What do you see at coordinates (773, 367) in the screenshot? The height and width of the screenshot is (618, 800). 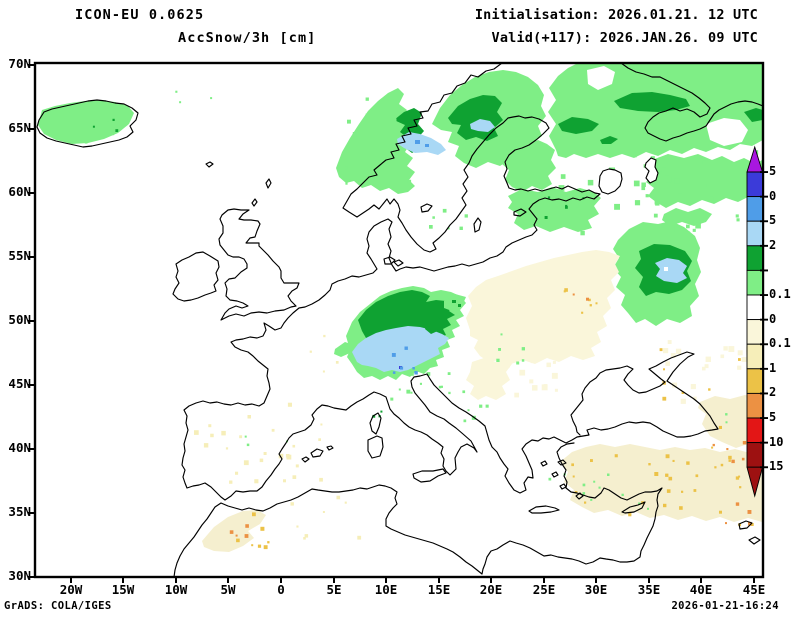 I see `colorbar-label: 1` at bounding box center [773, 367].